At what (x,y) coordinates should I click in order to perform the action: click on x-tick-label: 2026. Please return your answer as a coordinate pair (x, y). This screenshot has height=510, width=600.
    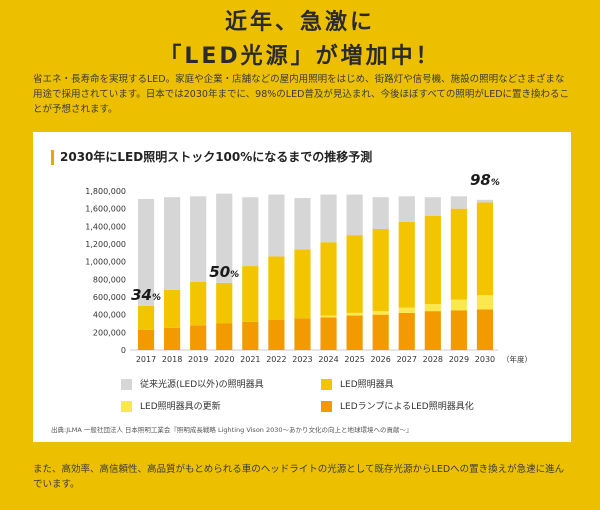
    Looking at the image, I should click on (380, 359).